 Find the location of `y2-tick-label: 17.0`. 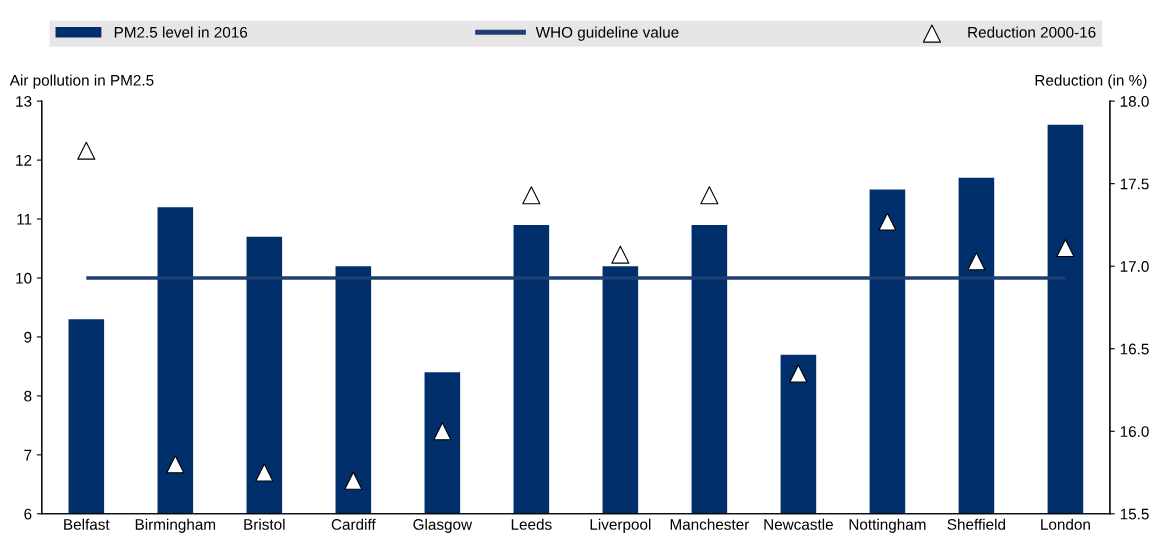

y2-tick-label: 17.0 is located at coordinates (1134, 266).